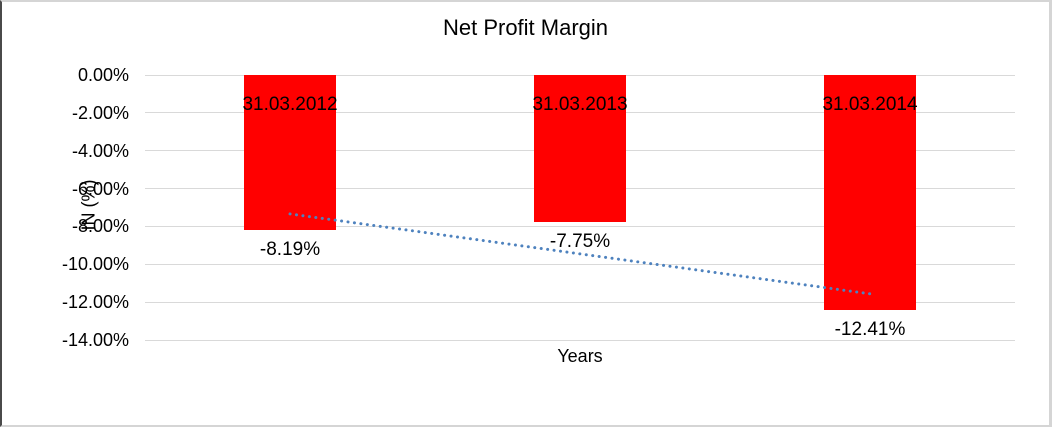 The width and height of the screenshot is (1052, 427). What do you see at coordinates (525, 27) in the screenshot?
I see `chart-title: Net Profit Margin` at bounding box center [525, 27].